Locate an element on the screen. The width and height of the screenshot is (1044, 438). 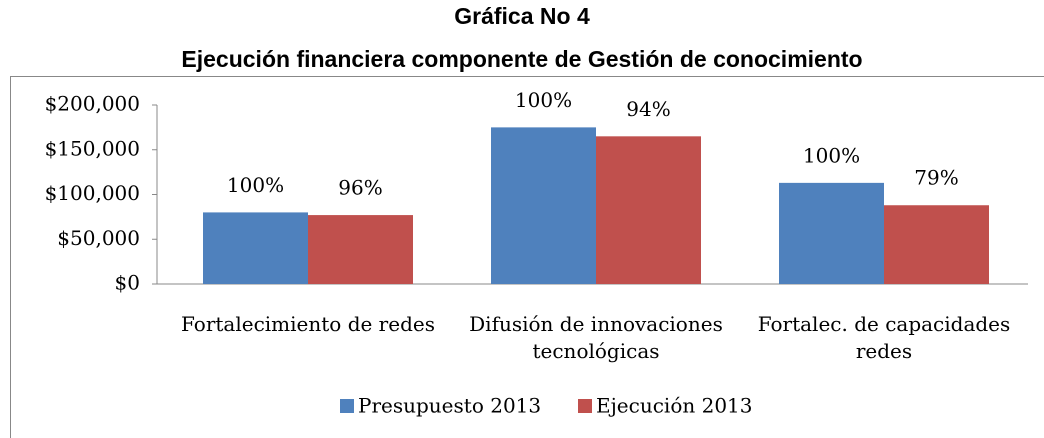
data-label: 96% is located at coordinates (360, 188).